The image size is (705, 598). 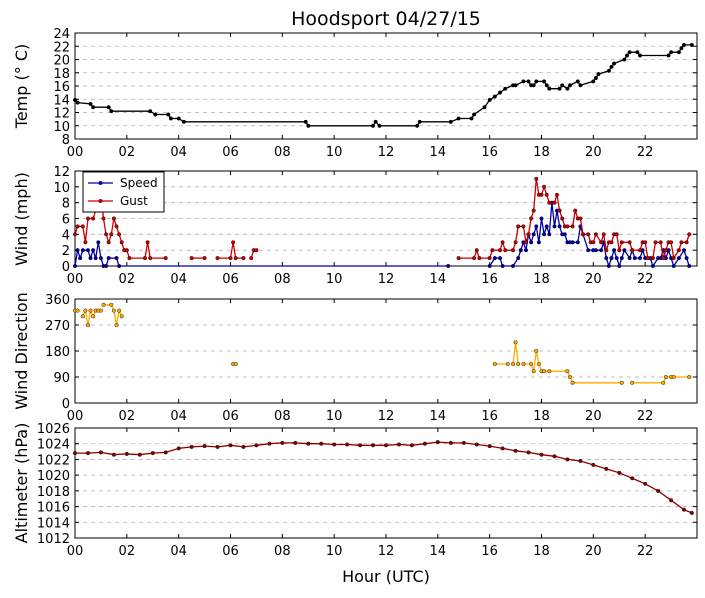 What do you see at coordinates (123, 192) in the screenshot?
I see `wind-legend` at bounding box center [123, 192].